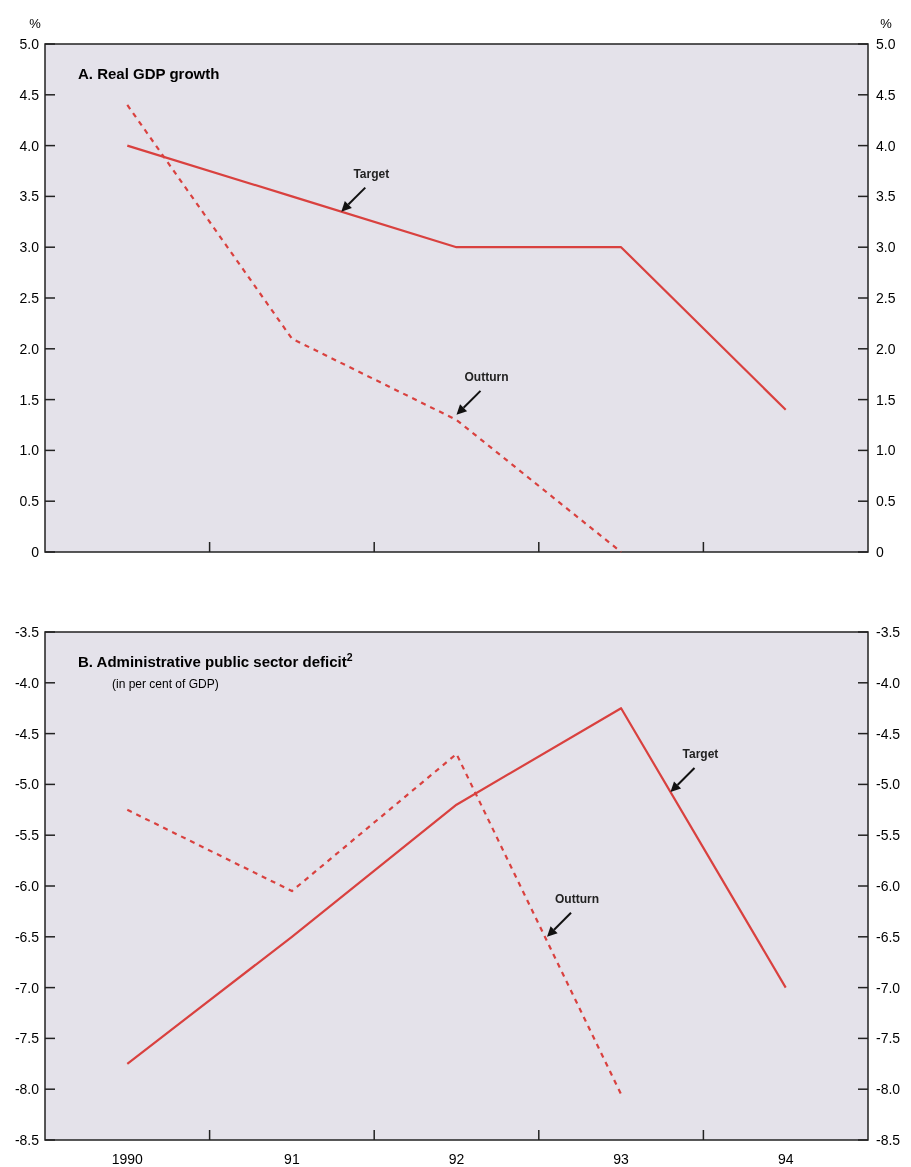 This screenshot has width=911, height=1167. What do you see at coordinates (888, 682) in the screenshot?
I see `y2-tick-label: -4.0` at bounding box center [888, 682].